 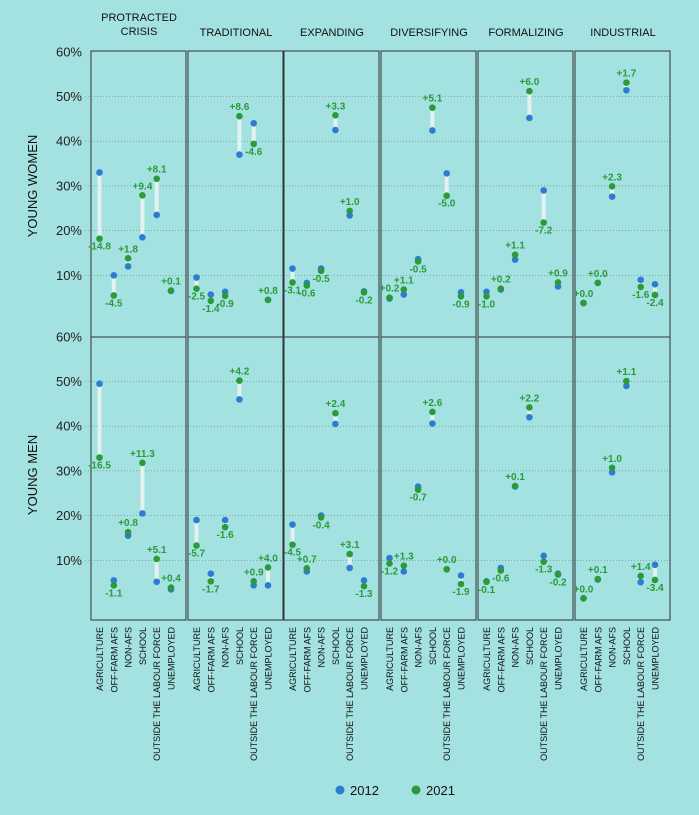 What do you see at coordinates (293, 553) in the screenshot?
I see `change-label: -4.5` at bounding box center [293, 553].